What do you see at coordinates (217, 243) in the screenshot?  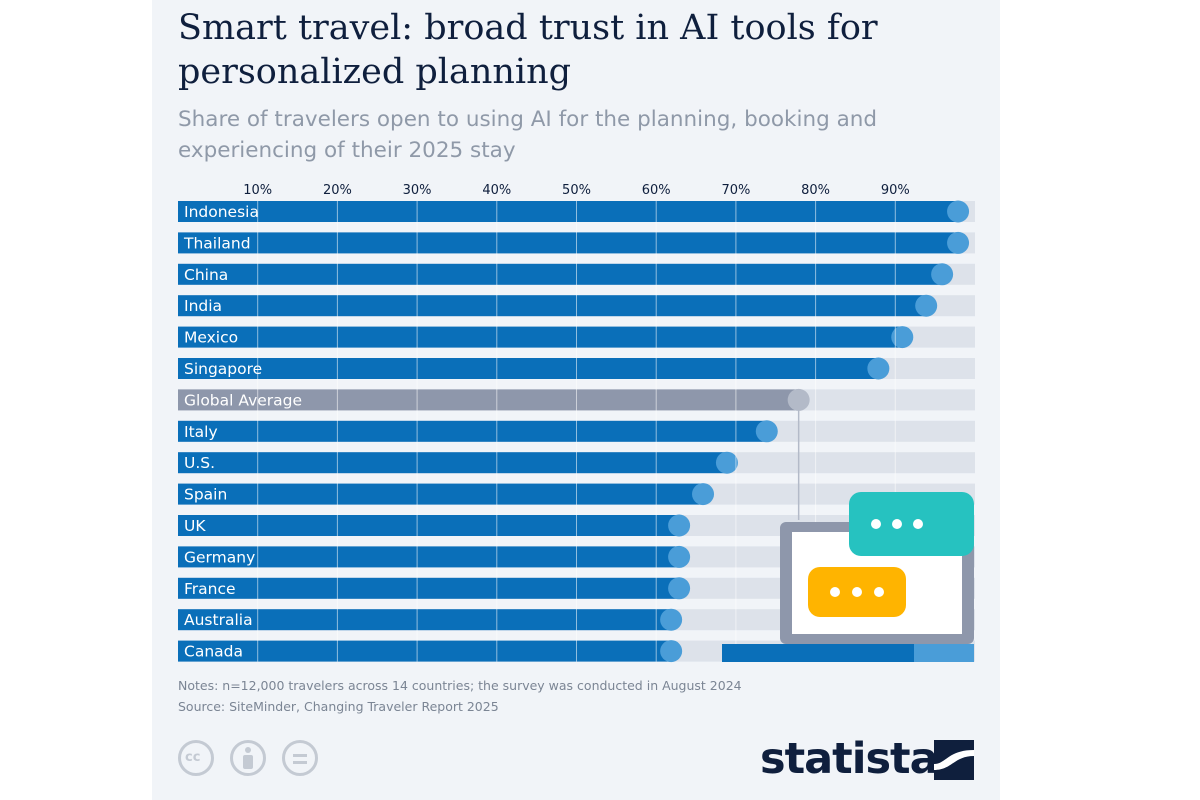 I see `category-label: Thailand` at bounding box center [217, 243].